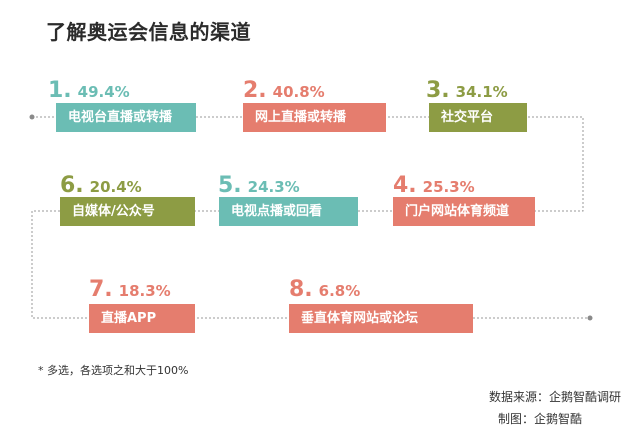 The height and width of the screenshot is (436, 639). Describe the element at coordinates (539, 419) in the screenshot. I see `chart-credit: 制图：企鹅智酷` at that location.